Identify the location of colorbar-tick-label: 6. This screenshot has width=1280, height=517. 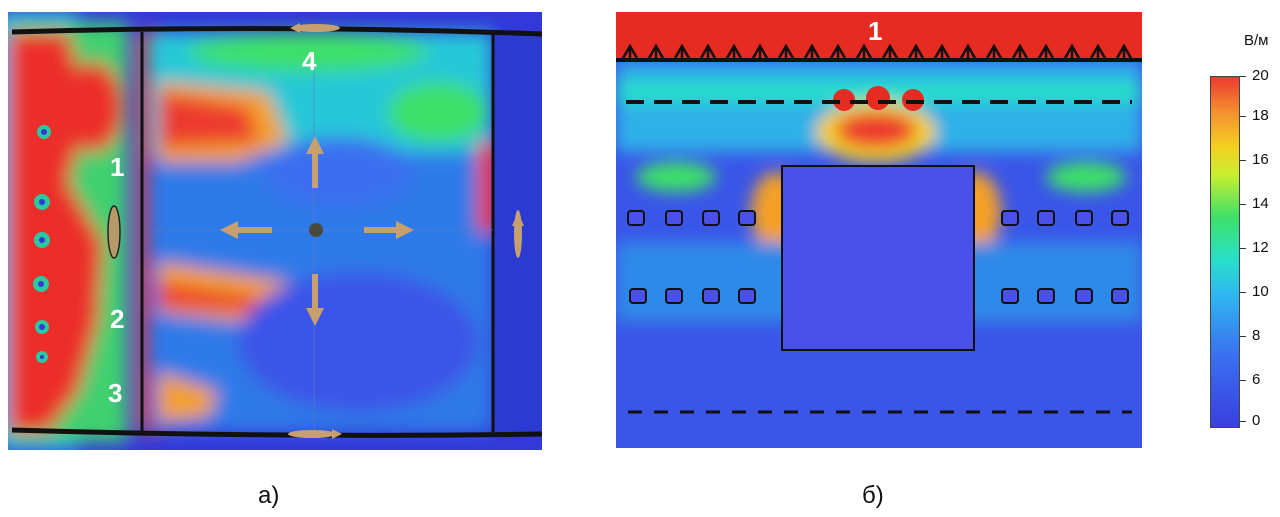
(1256, 379).